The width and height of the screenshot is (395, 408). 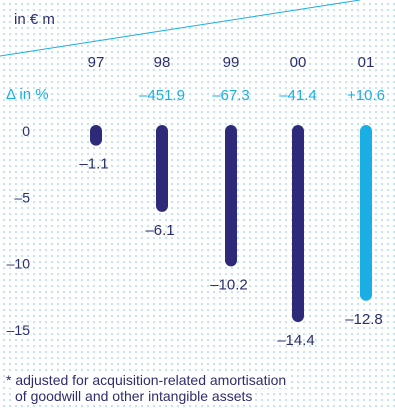 What do you see at coordinates (27, 94) in the screenshot?
I see `delta-label: Δ in %` at bounding box center [27, 94].